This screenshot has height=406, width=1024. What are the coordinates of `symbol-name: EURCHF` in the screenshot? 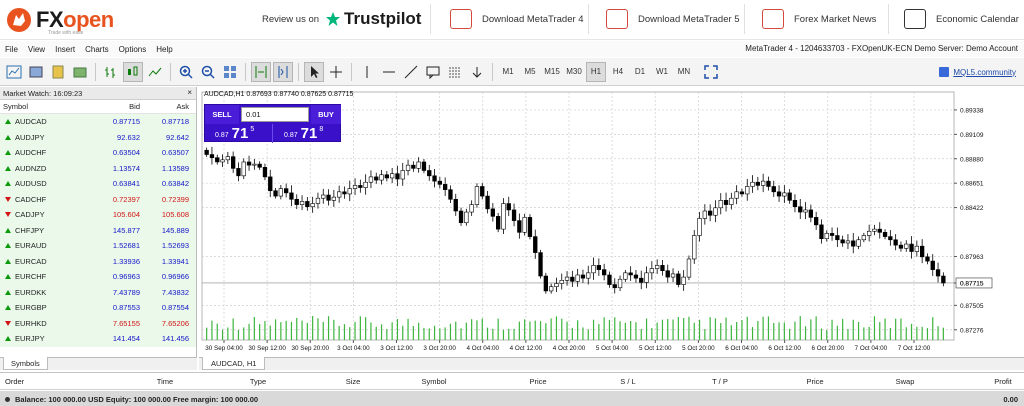 It's located at (31, 277).